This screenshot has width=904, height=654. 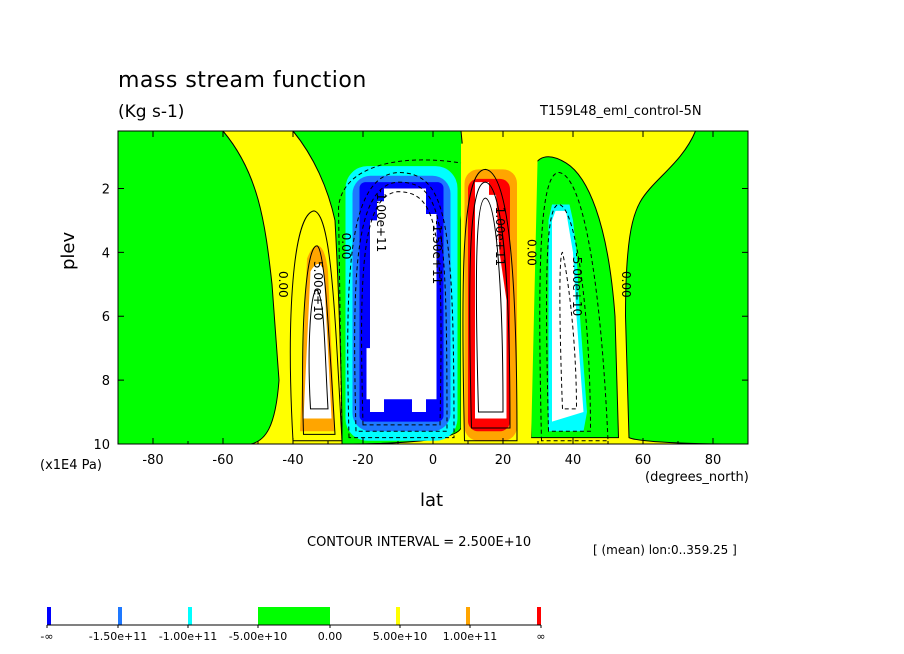 I want to click on y-tick-label: 8, so click(x=106, y=381).